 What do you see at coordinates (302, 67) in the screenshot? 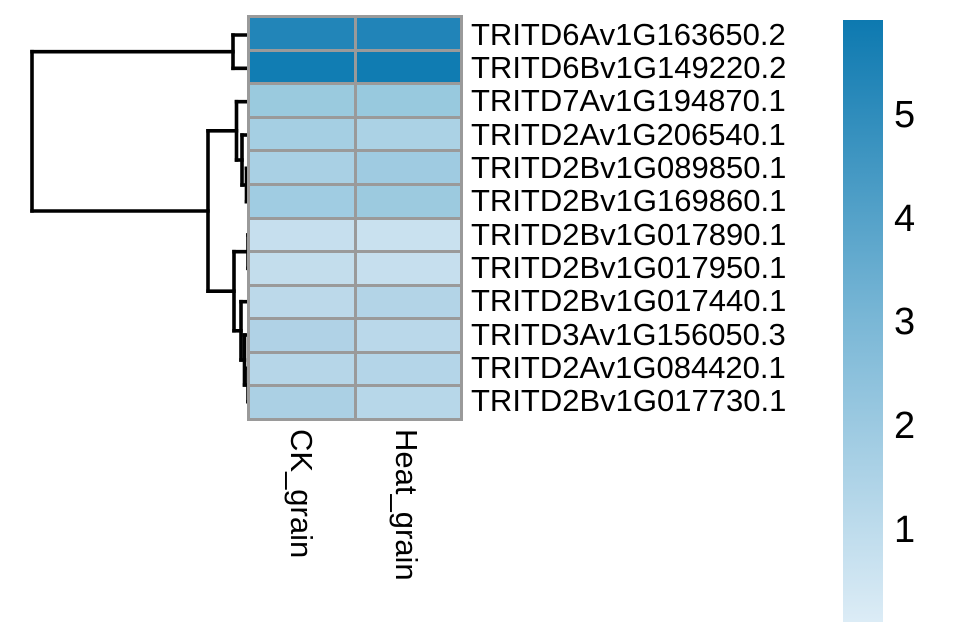
I see `heatmap-cell-r2-c1` at bounding box center [302, 67].